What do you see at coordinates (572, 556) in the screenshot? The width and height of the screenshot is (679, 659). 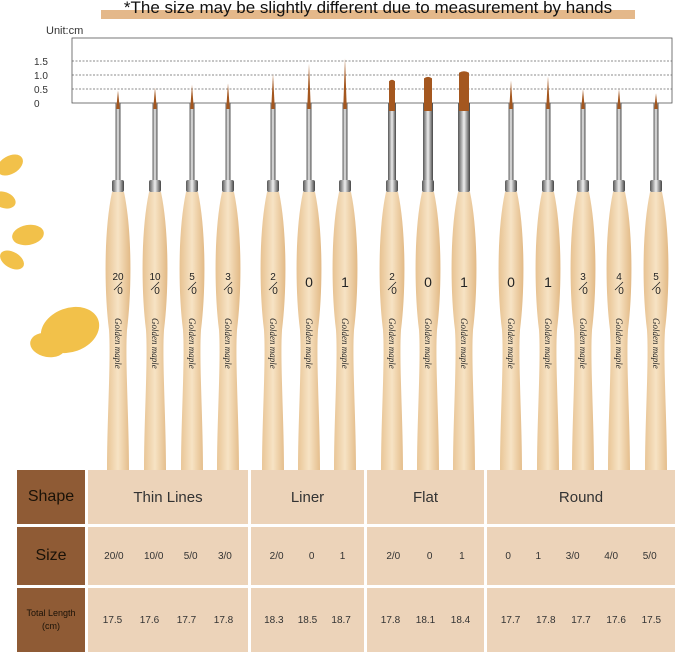 I see `size-value: 3/0` at bounding box center [572, 556].